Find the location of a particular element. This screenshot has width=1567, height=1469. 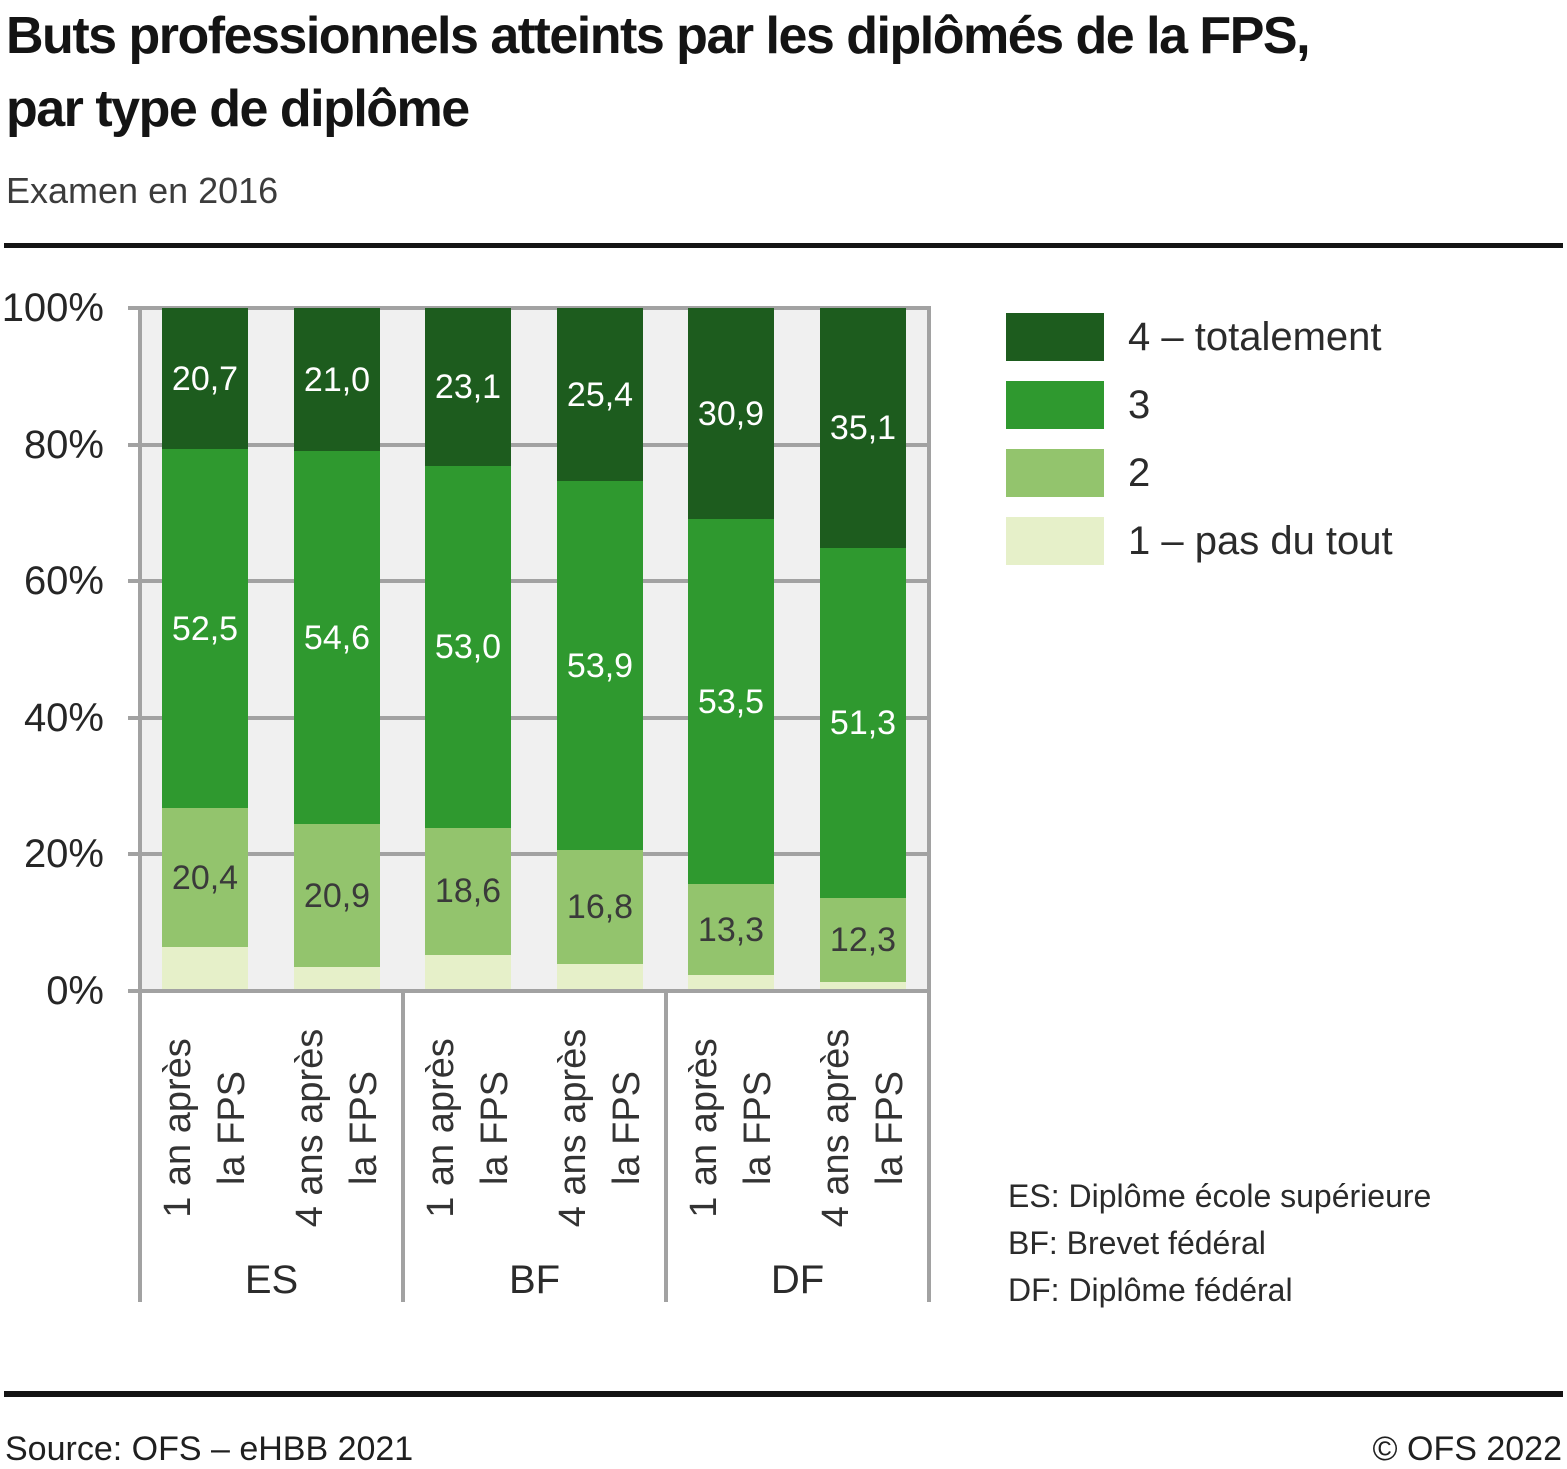

page-subtitle: Examen en 2016 is located at coordinates (142, 190).